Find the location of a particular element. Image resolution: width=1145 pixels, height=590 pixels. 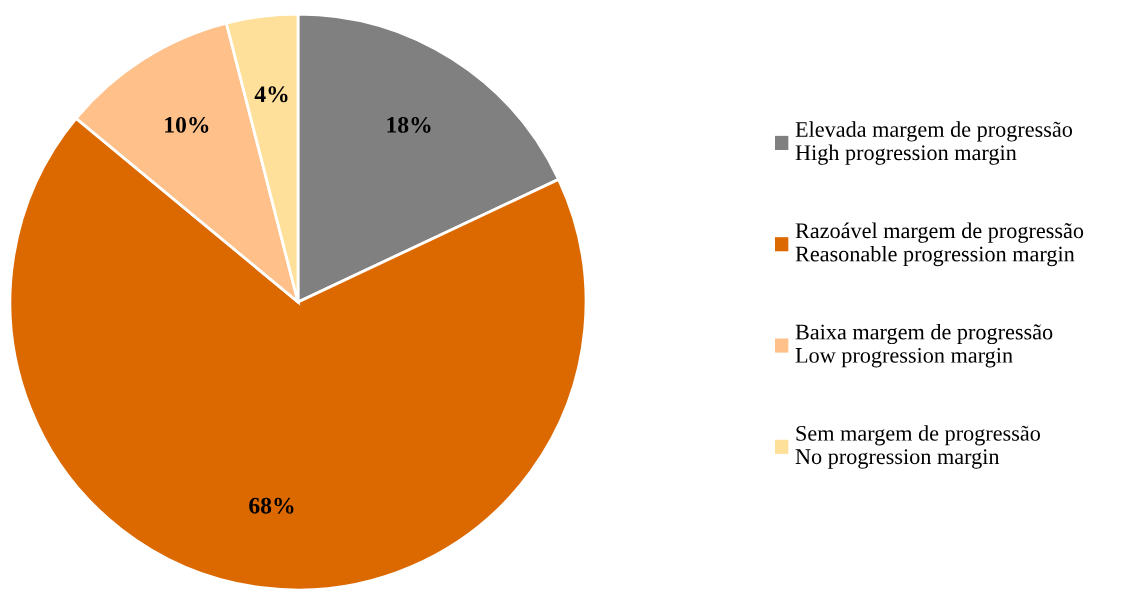

data-label: 10% is located at coordinates (187, 124).